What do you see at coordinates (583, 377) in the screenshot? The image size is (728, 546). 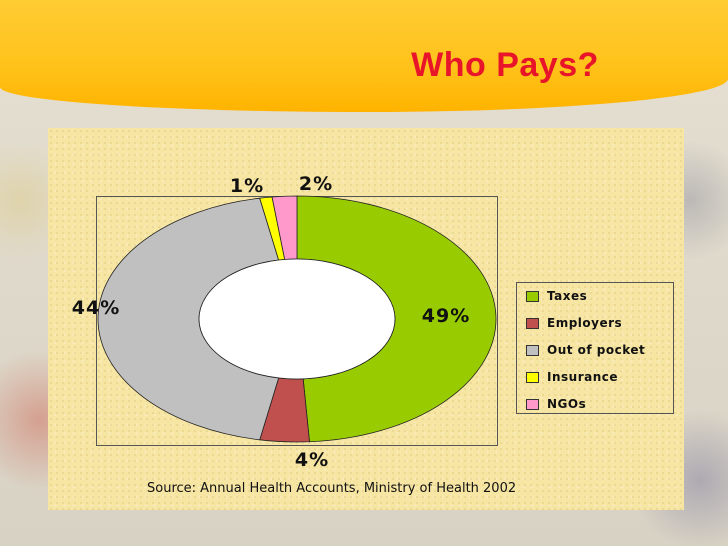 I see `legend-label: Insurance` at bounding box center [583, 377].